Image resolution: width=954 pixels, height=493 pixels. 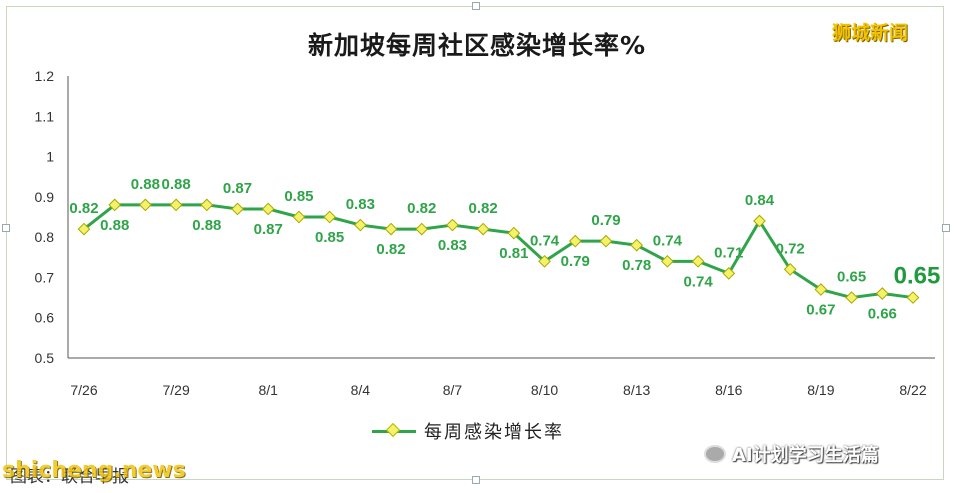 I want to click on source-caption: 图表：联合早报, so click(x=69, y=477).